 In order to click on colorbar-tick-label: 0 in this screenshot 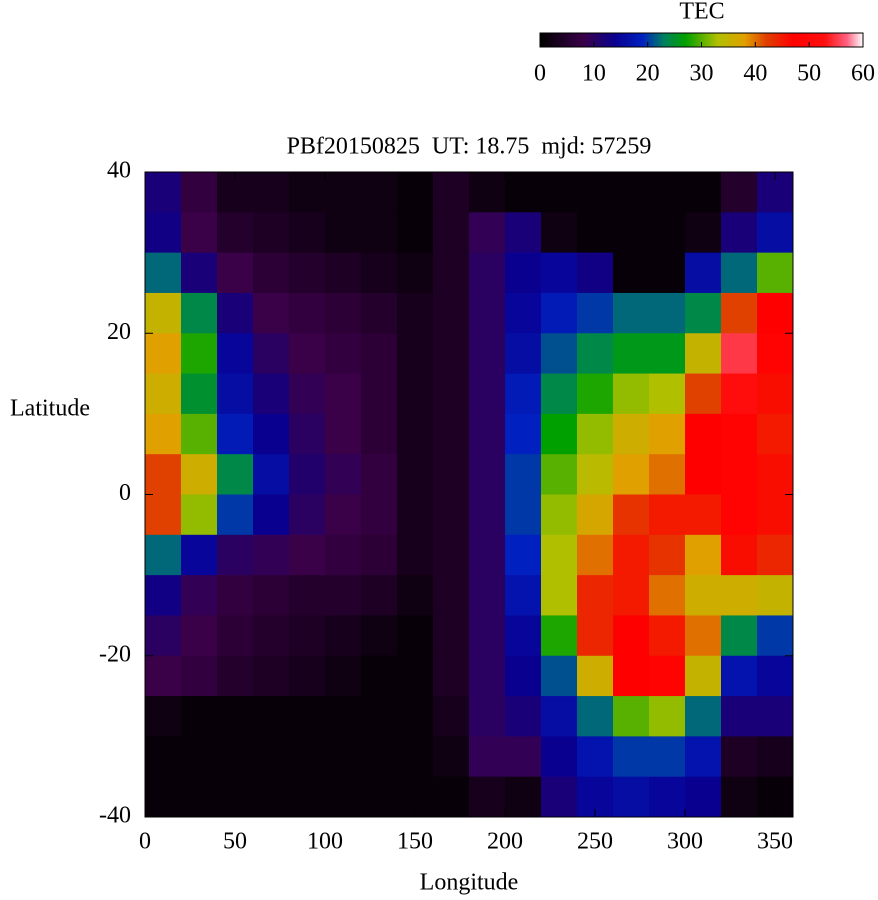, I will do `click(540, 74)`.